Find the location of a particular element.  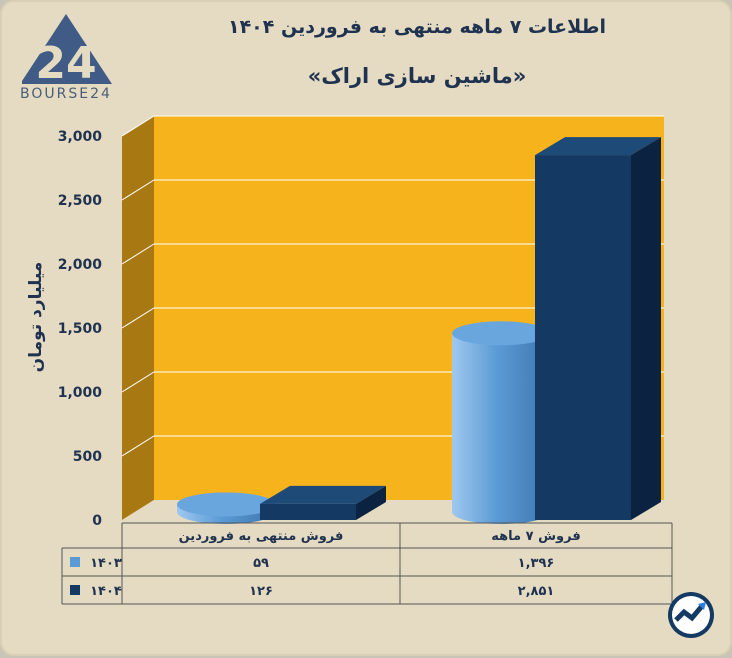

data-label: ۲,۸۵۱ is located at coordinates (536, 591).